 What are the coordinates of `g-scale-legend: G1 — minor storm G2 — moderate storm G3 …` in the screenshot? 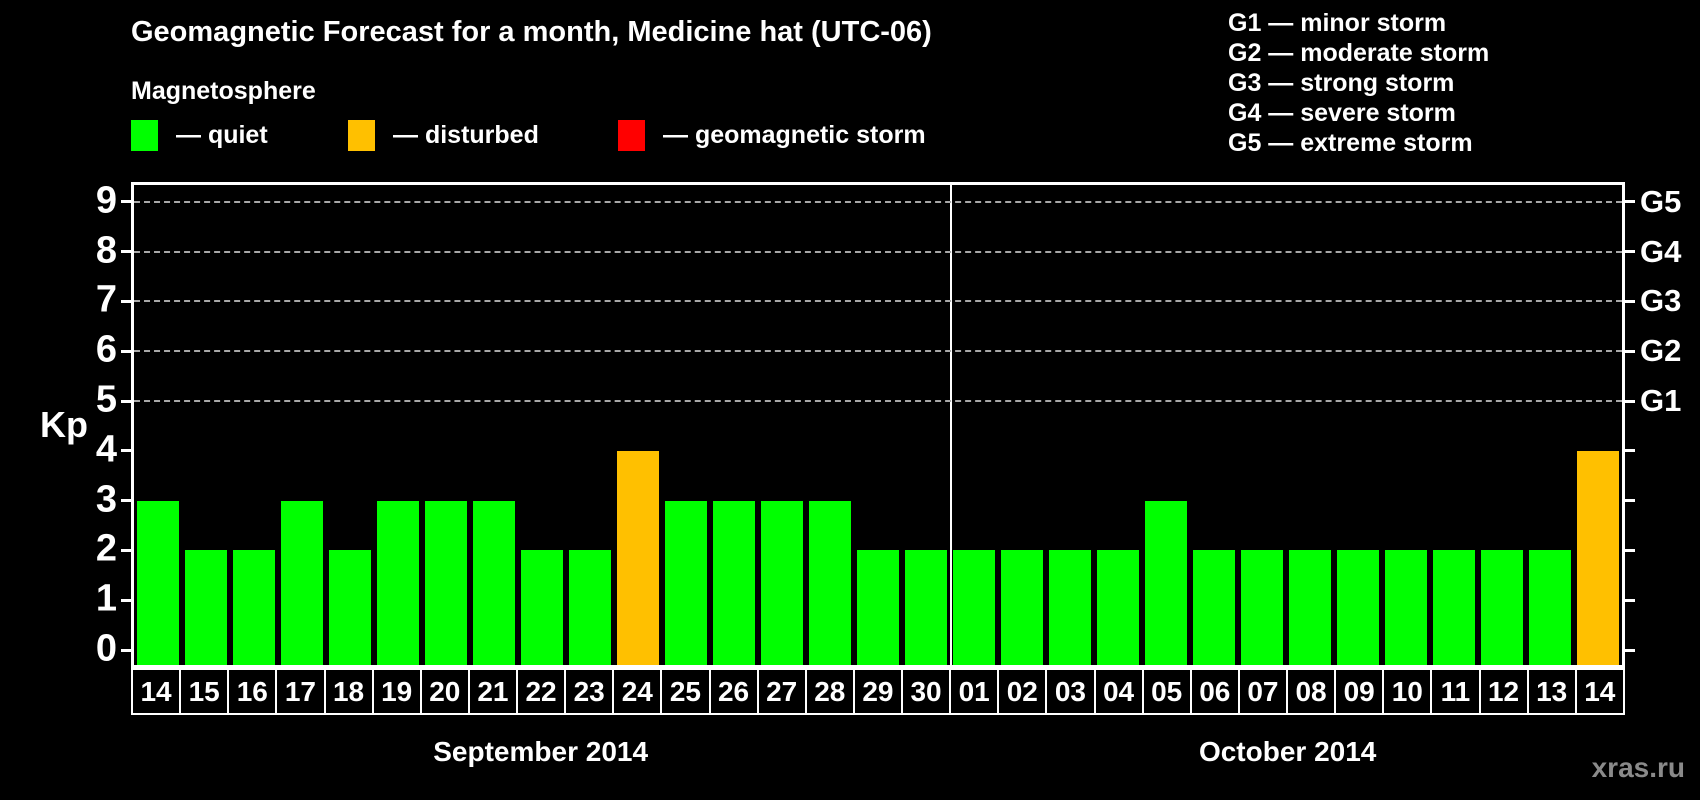 It's located at (1358, 83).